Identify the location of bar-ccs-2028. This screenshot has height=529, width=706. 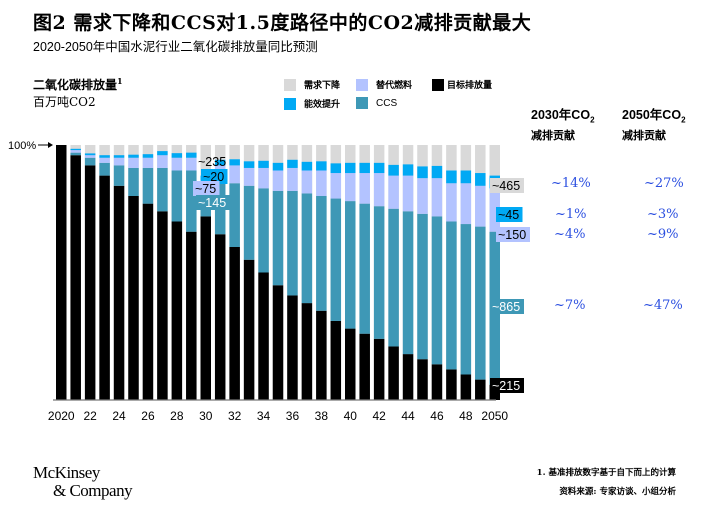
(177, 196).